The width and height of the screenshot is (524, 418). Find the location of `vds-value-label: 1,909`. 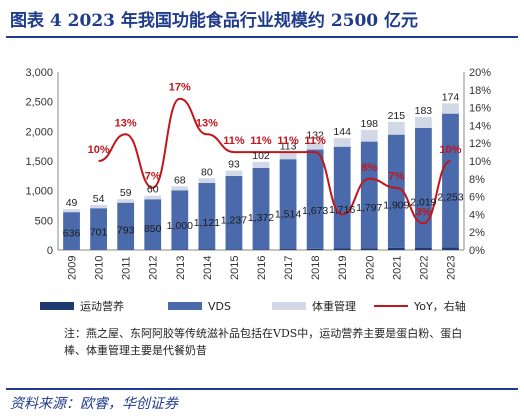

vds-value-label: 1,909 is located at coordinates (396, 205).